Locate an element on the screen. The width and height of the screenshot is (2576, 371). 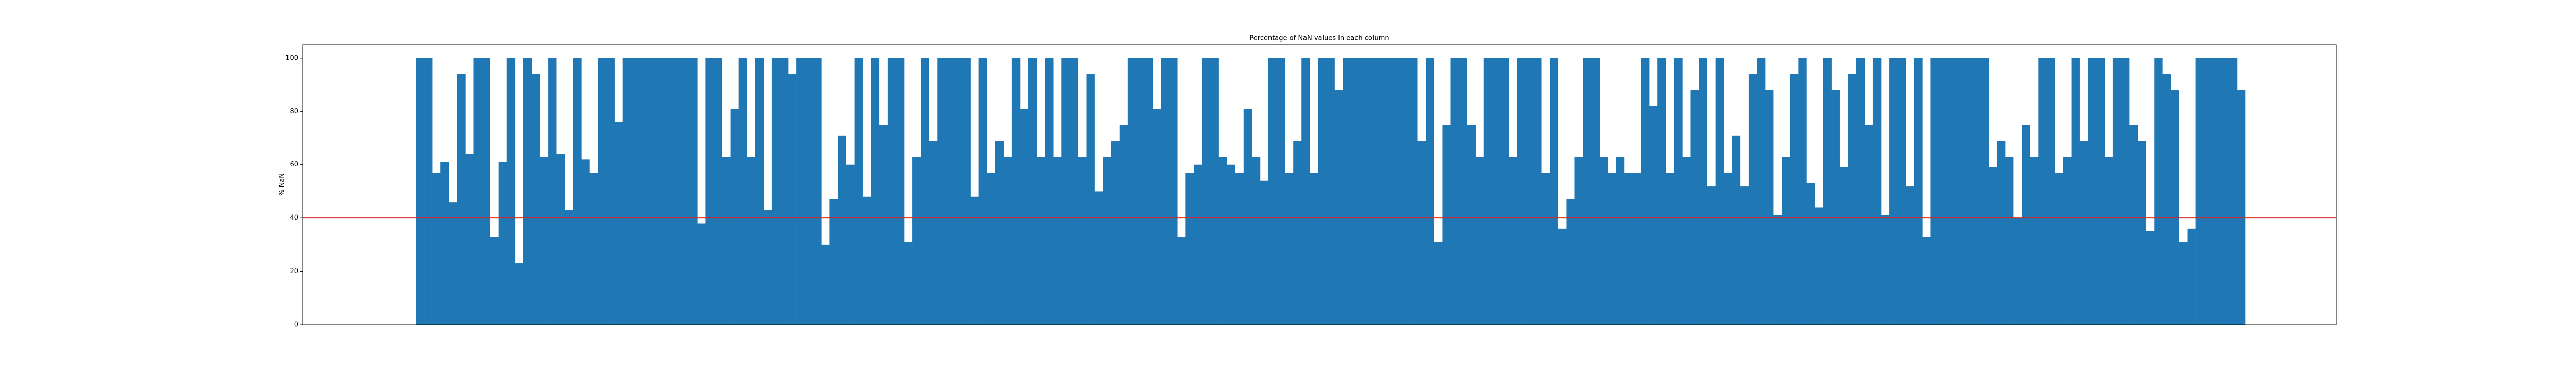
y-tick-label: 40 is located at coordinates (294, 218).